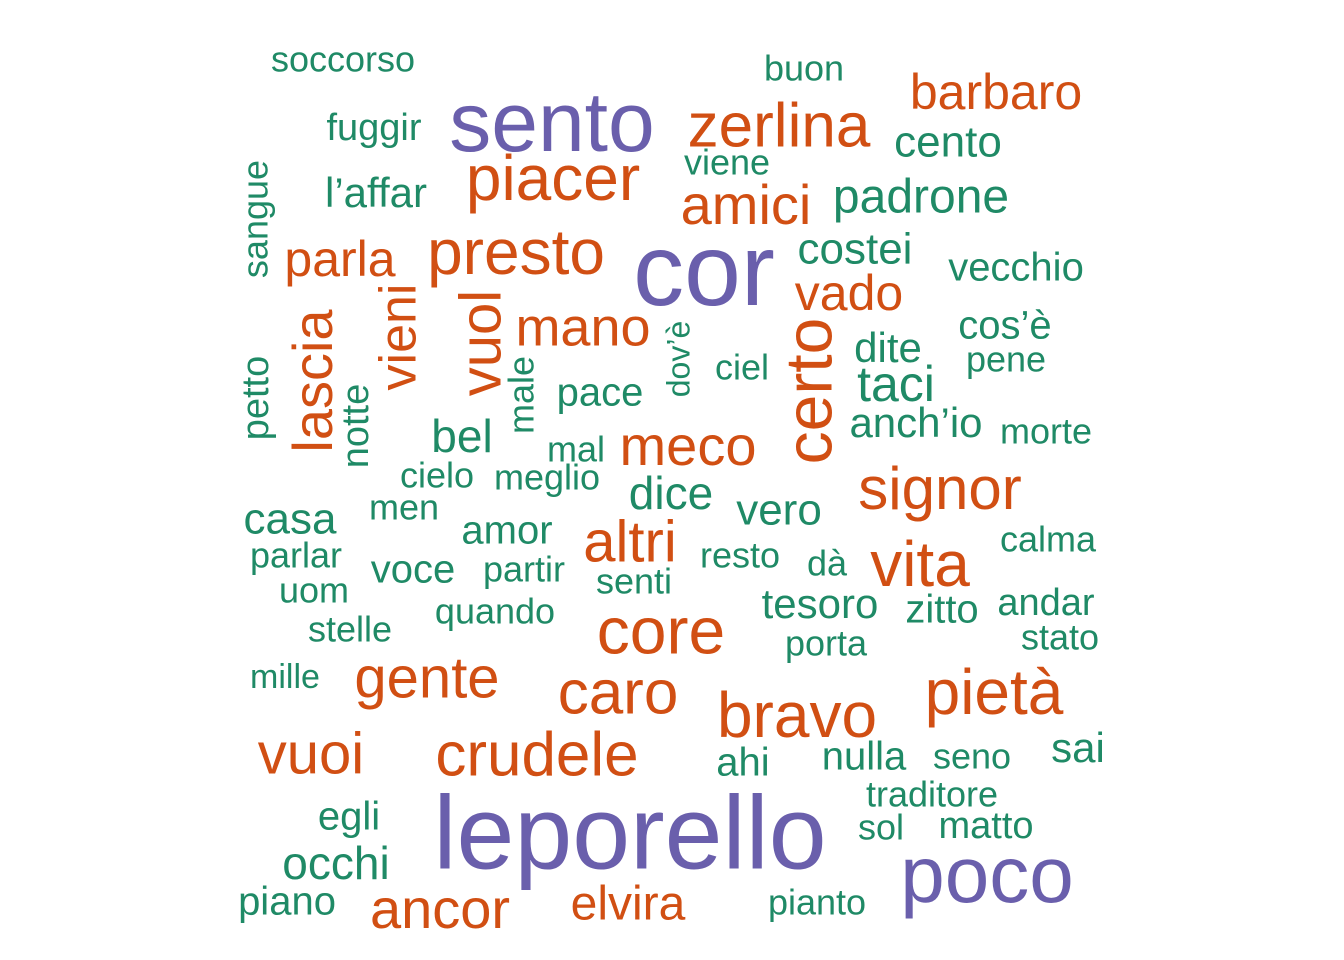  Describe the element at coordinates (335, 863) in the screenshot. I see `word-occhi: occhi` at that location.